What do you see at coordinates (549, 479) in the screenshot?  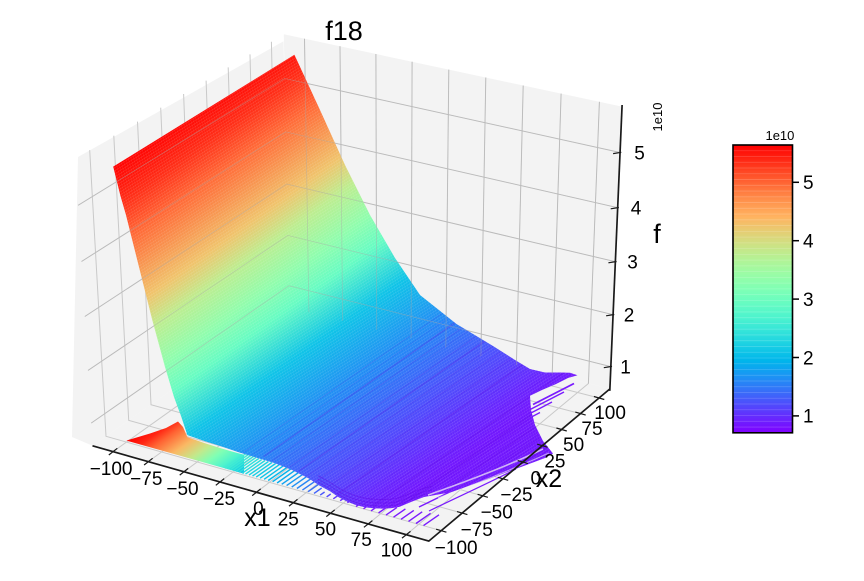 I see `svg-text: x2` at bounding box center [549, 479].